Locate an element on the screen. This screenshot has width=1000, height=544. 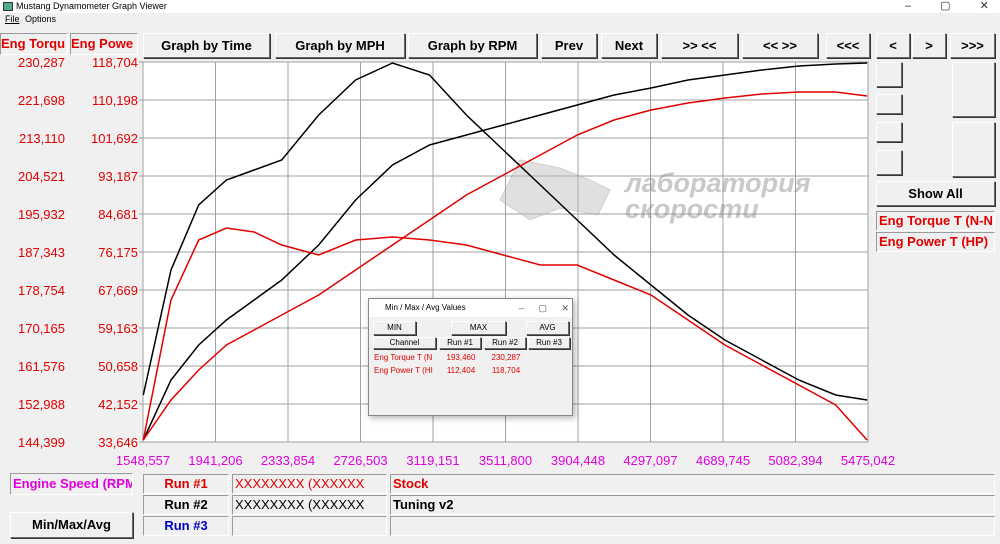
menu-item: Options is located at coordinates (41, 19).